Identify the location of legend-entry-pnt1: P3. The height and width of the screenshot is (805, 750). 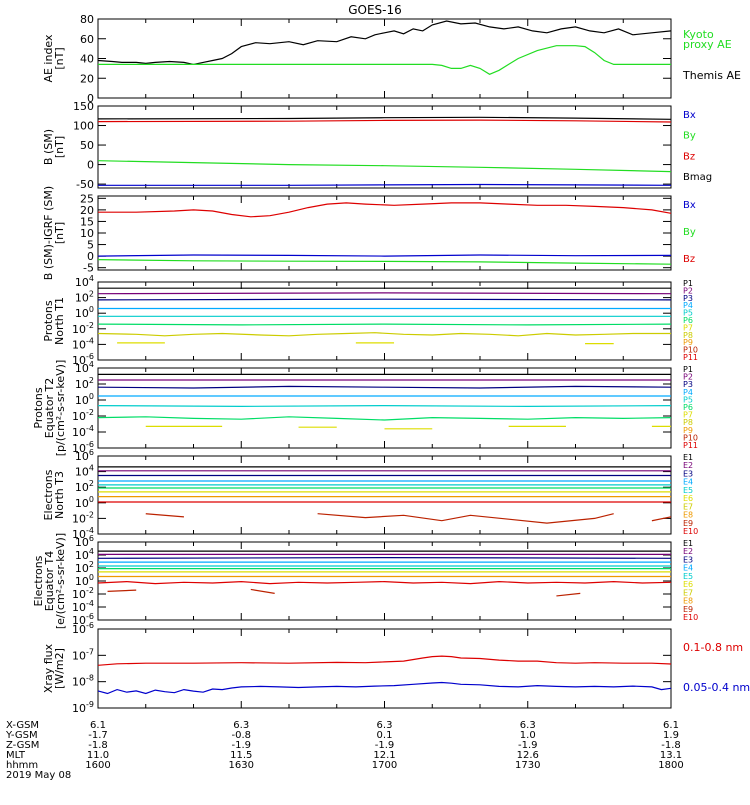
(688, 298).